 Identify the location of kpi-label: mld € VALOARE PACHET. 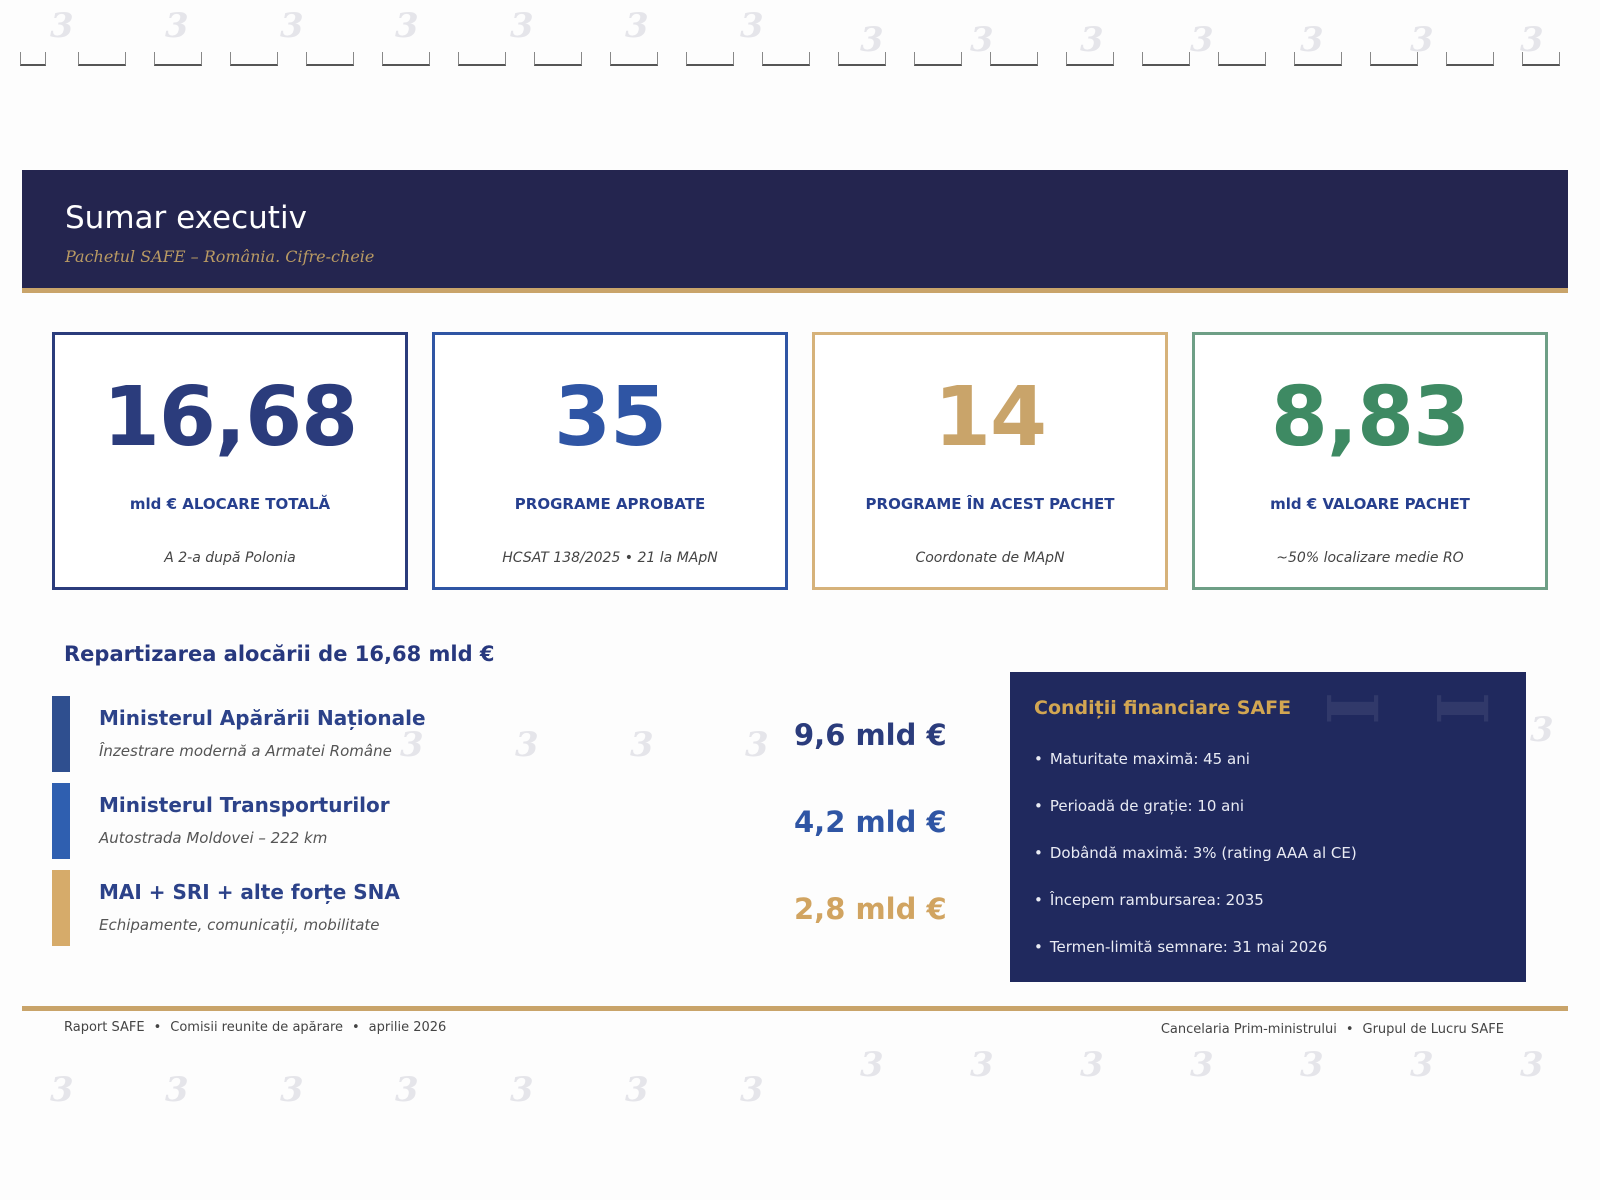
(1370, 504).